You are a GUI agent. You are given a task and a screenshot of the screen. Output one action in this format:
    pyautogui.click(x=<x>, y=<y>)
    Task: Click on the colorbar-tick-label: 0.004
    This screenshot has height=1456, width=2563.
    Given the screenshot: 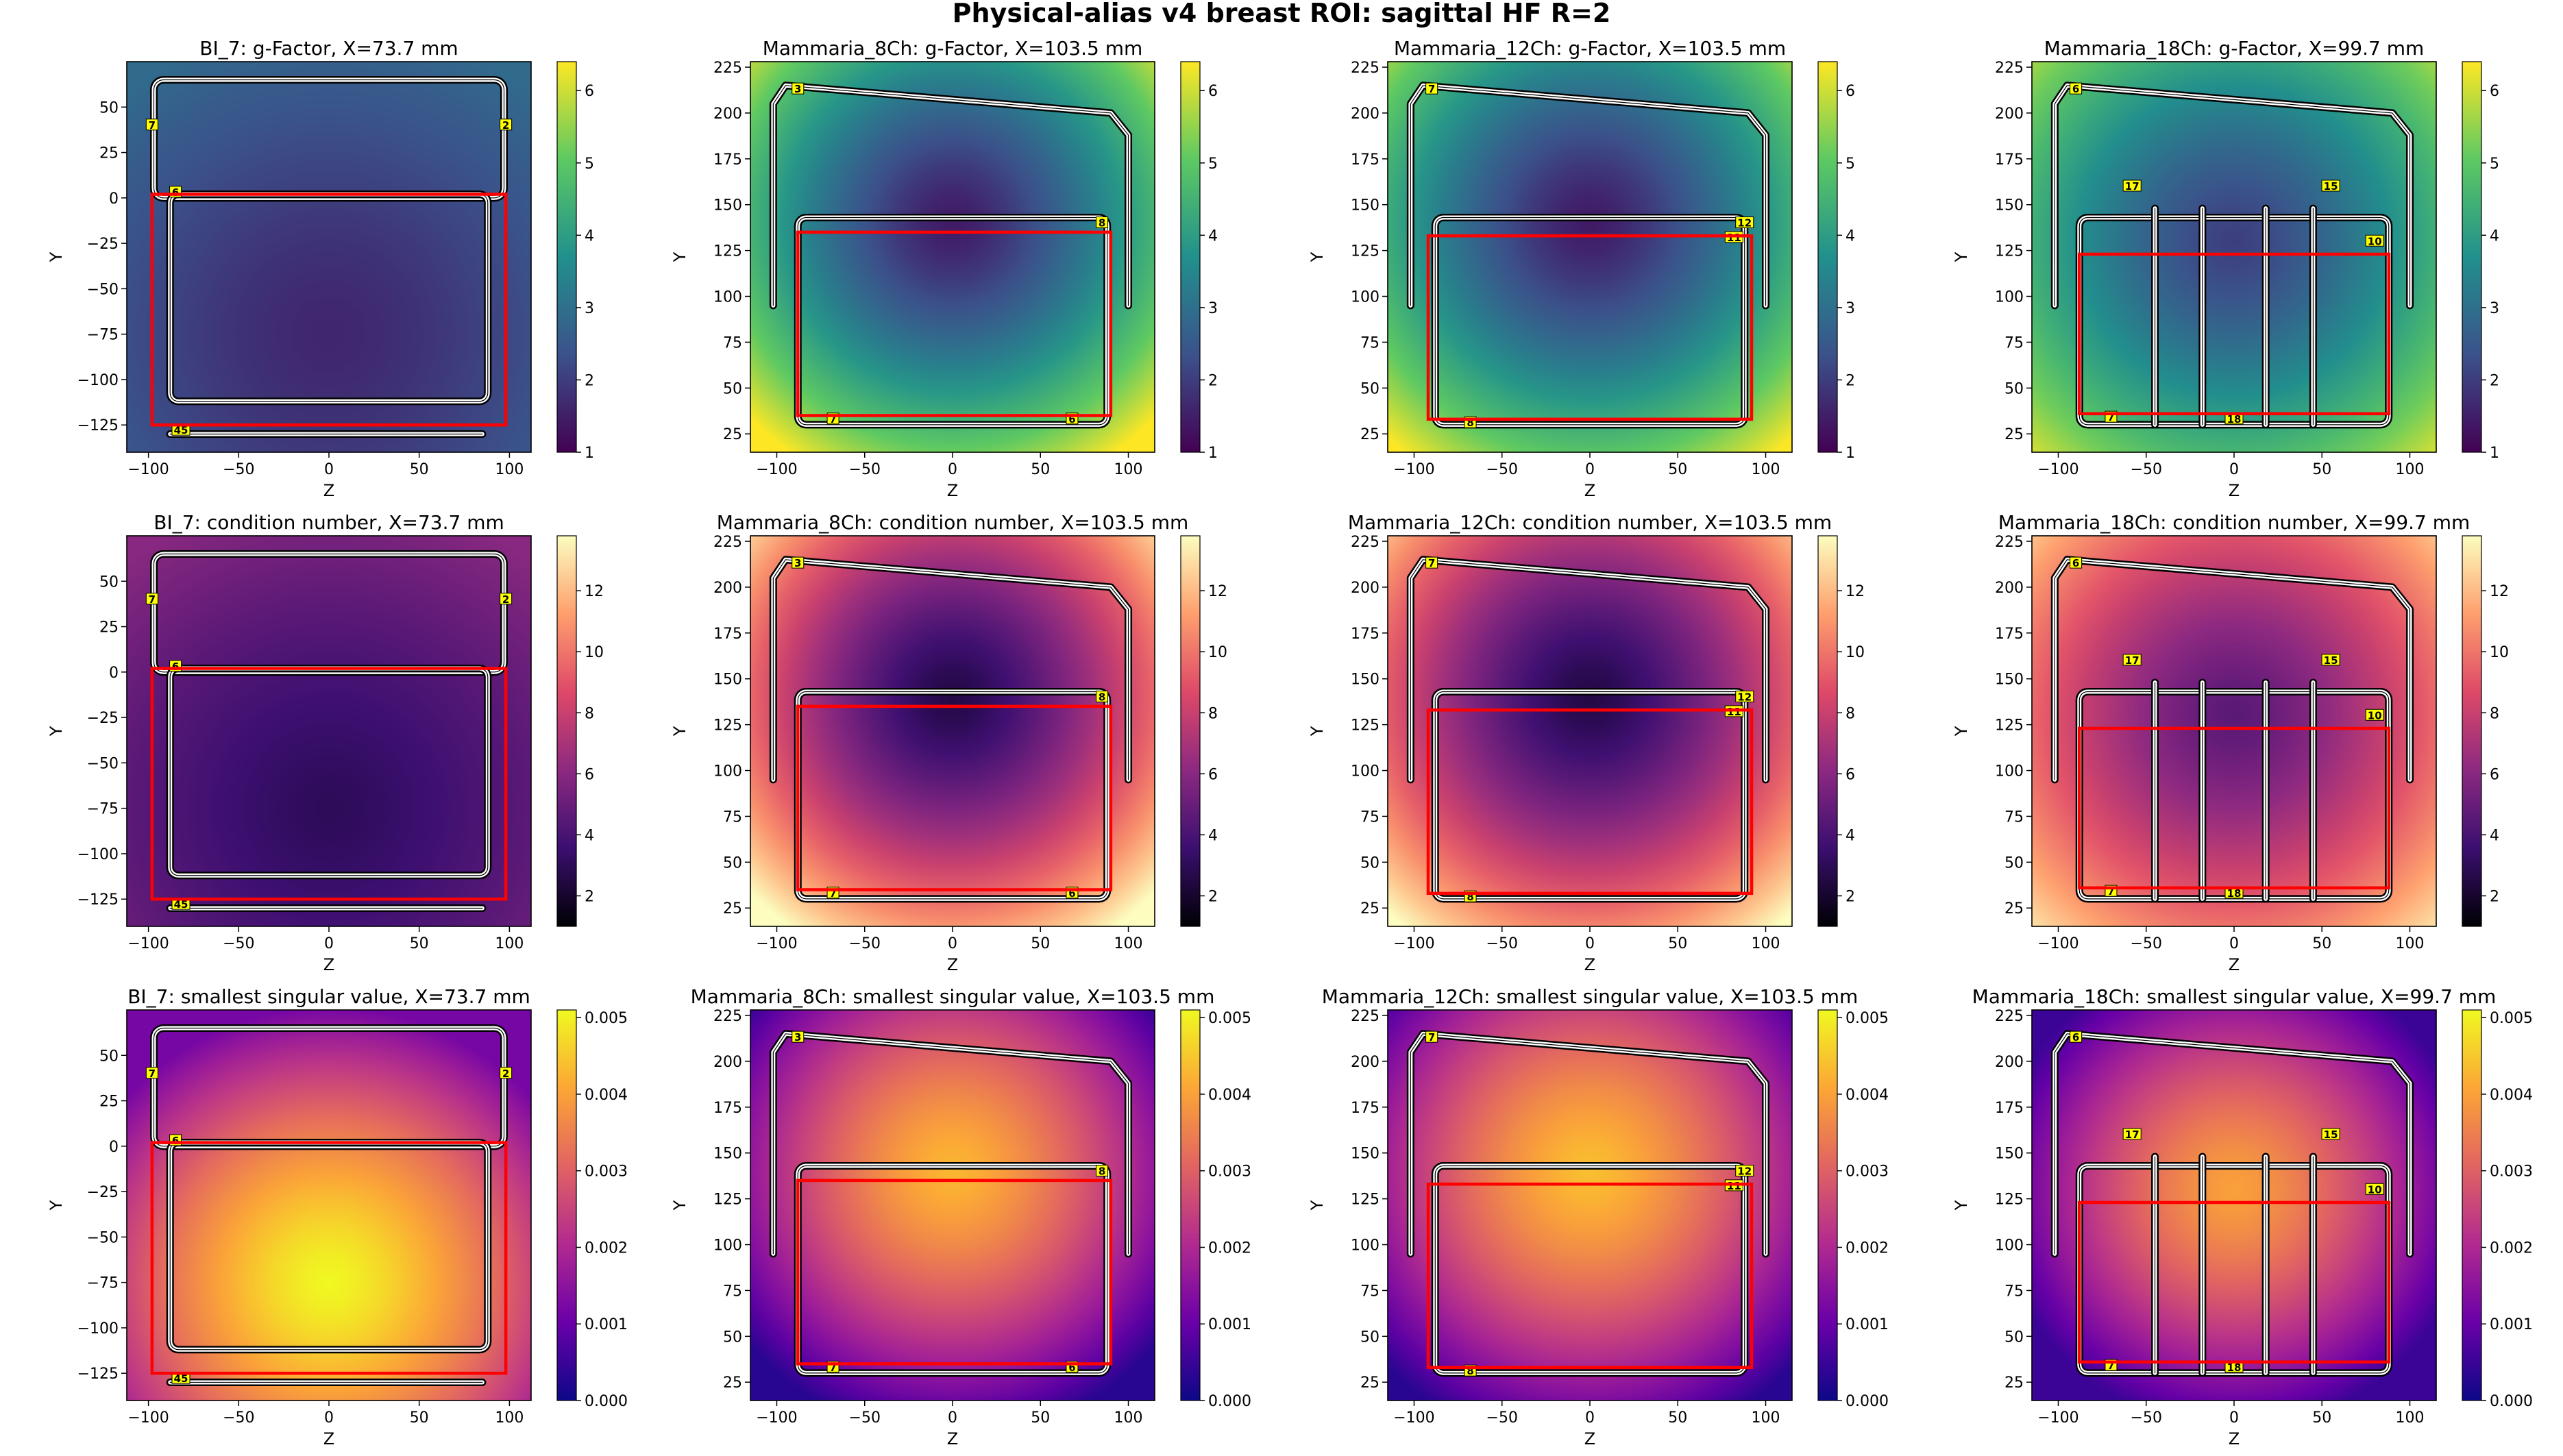 What is the action you would take?
    pyautogui.click(x=1867, y=1095)
    